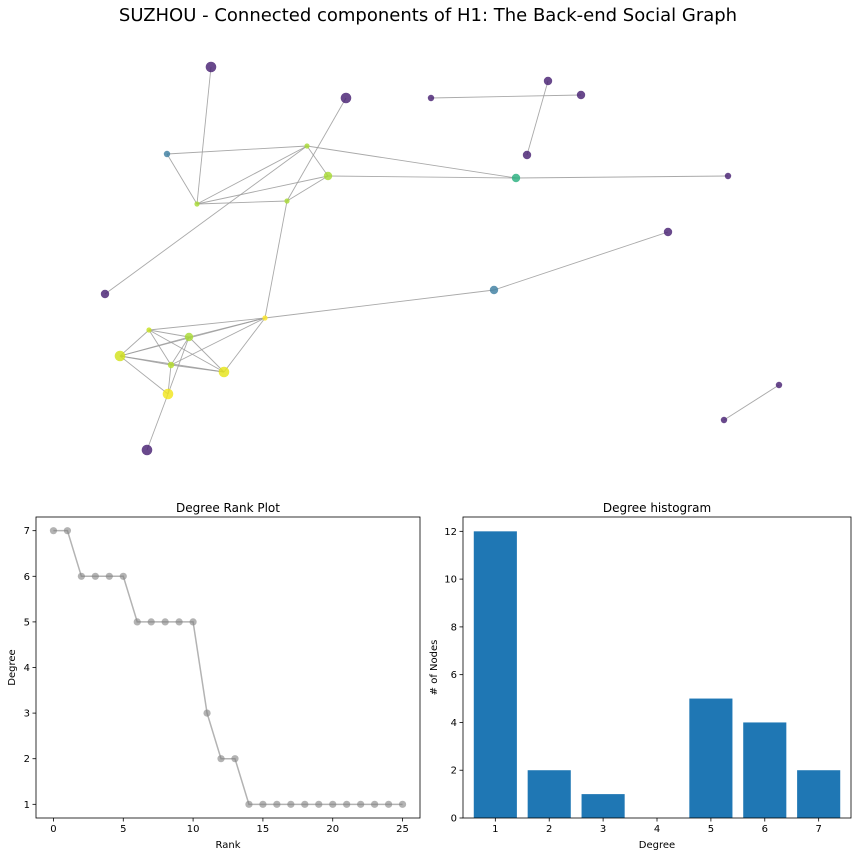 Image resolution: width=856 pixels, height=856 pixels. What do you see at coordinates (765, 829) in the screenshot?
I see `histogram-x-tick-label: 6` at bounding box center [765, 829].